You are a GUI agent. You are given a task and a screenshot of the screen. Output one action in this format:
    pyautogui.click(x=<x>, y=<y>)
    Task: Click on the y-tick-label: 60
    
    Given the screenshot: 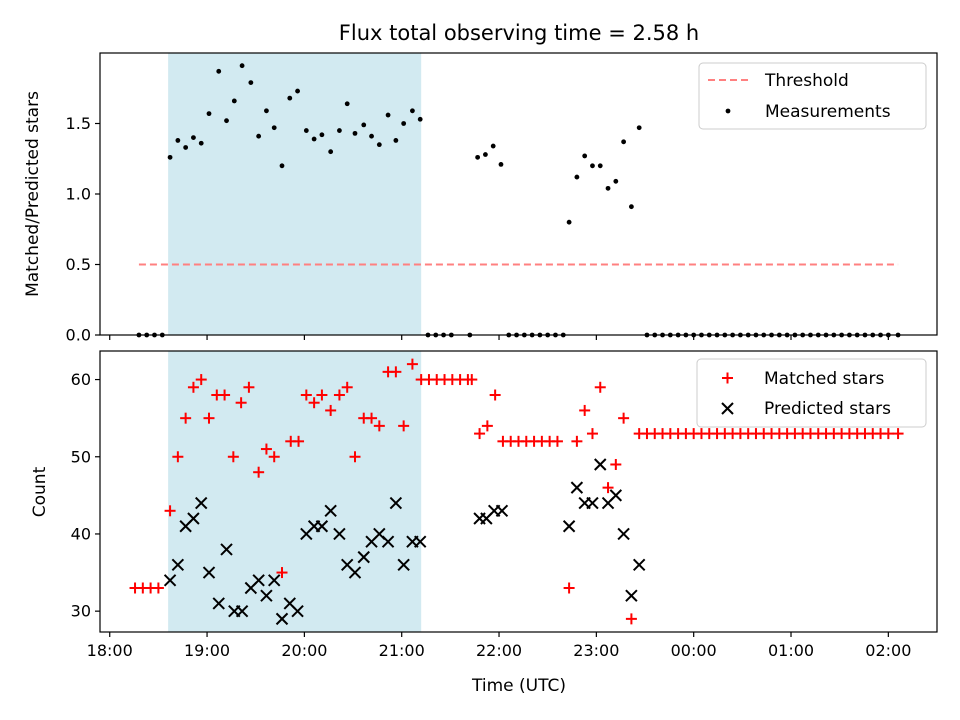 What is the action you would take?
    pyautogui.click(x=81, y=379)
    